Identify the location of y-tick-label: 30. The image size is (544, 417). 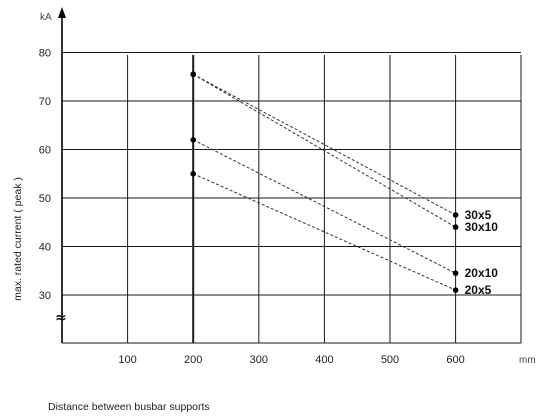
(45, 296).